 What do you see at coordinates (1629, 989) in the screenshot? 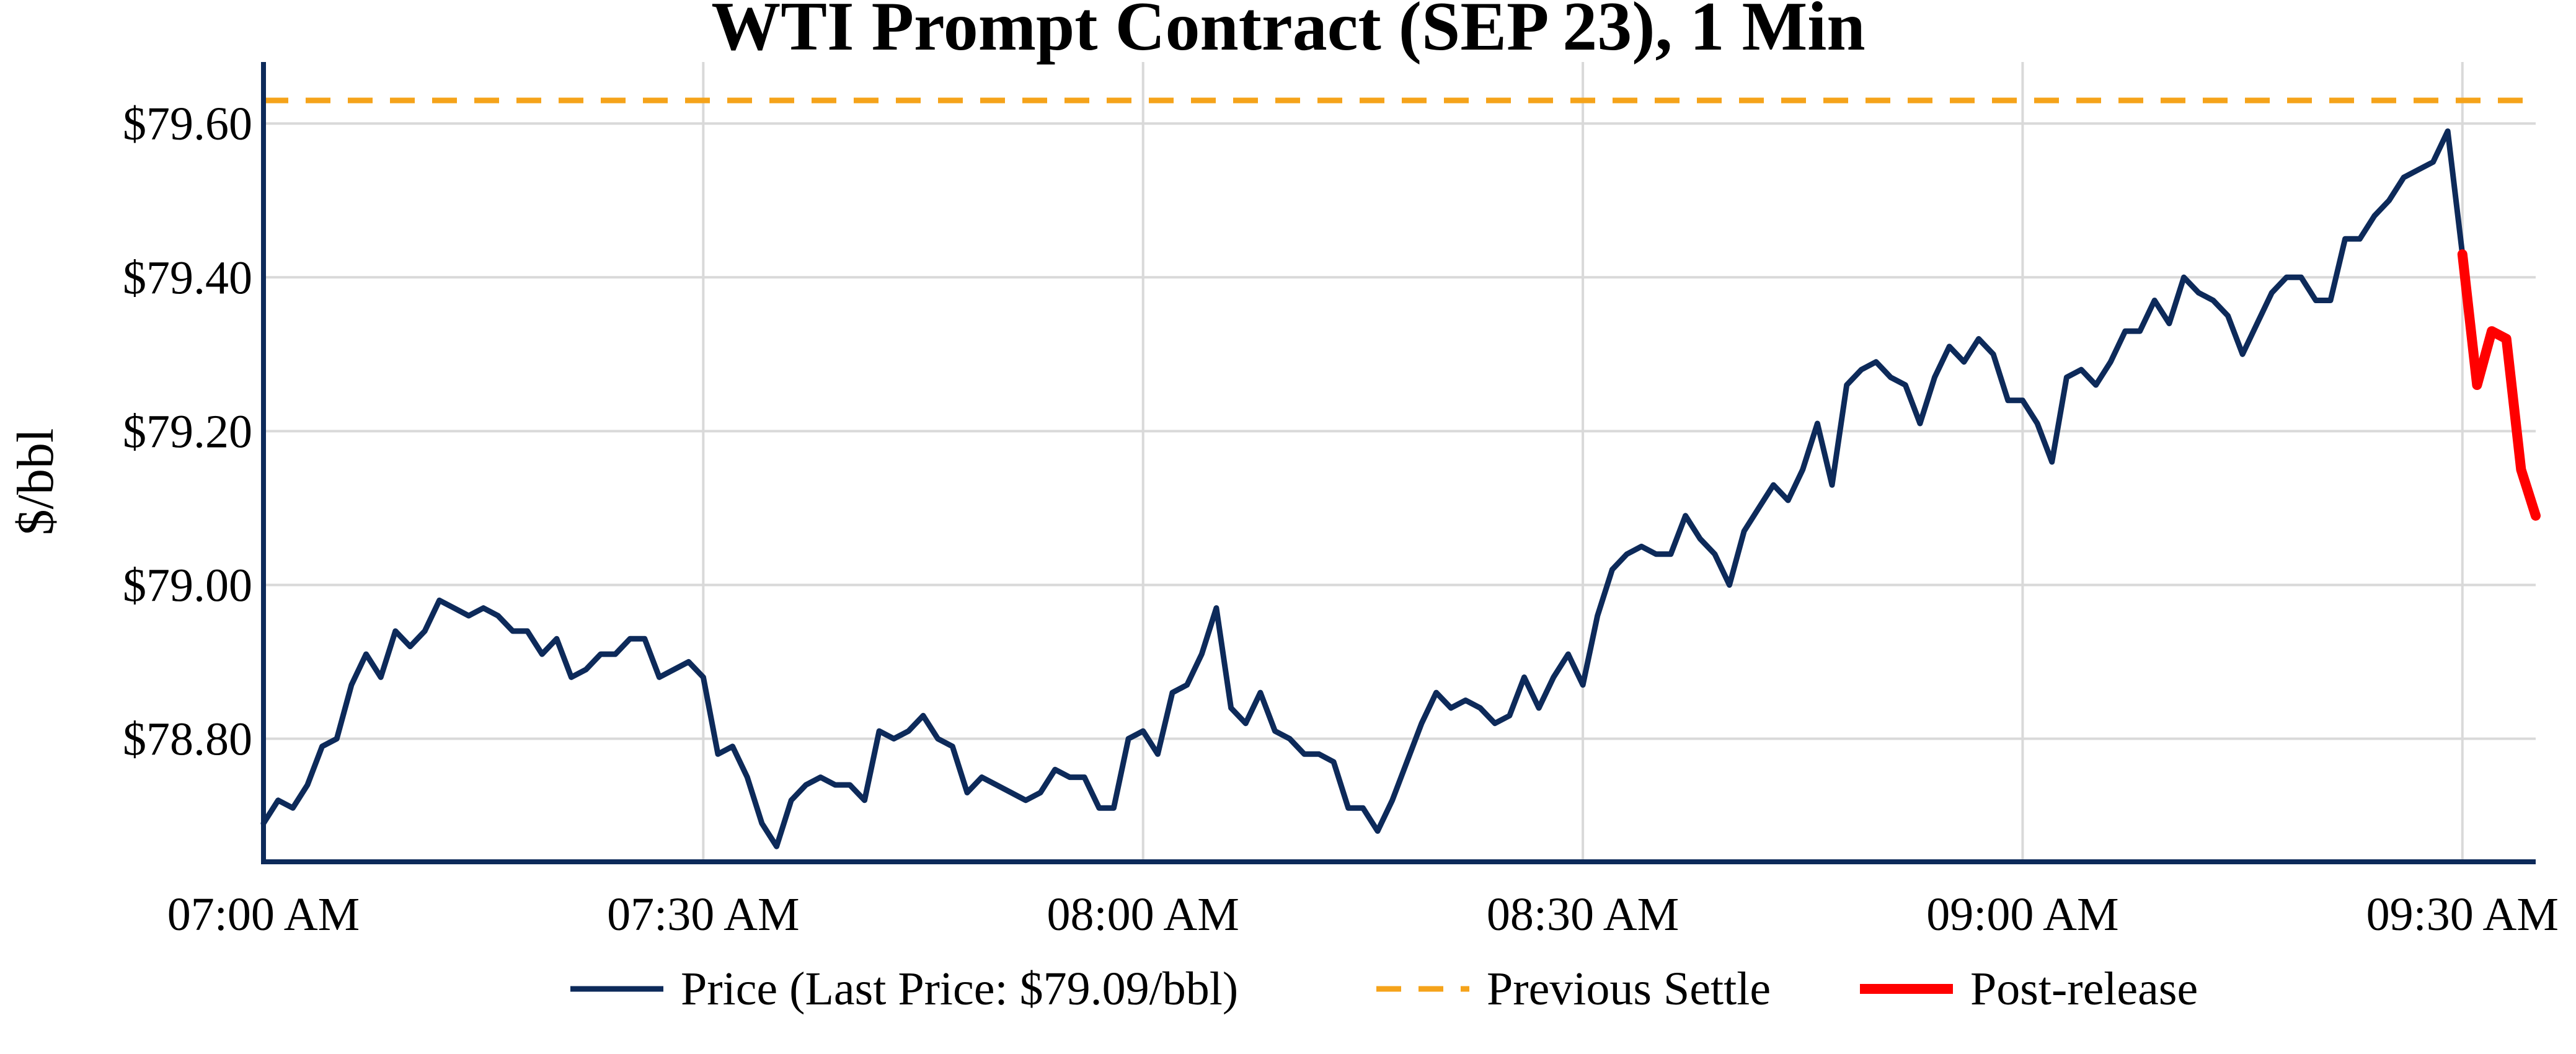
I see `legend-label: Previous Settle` at bounding box center [1629, 989].